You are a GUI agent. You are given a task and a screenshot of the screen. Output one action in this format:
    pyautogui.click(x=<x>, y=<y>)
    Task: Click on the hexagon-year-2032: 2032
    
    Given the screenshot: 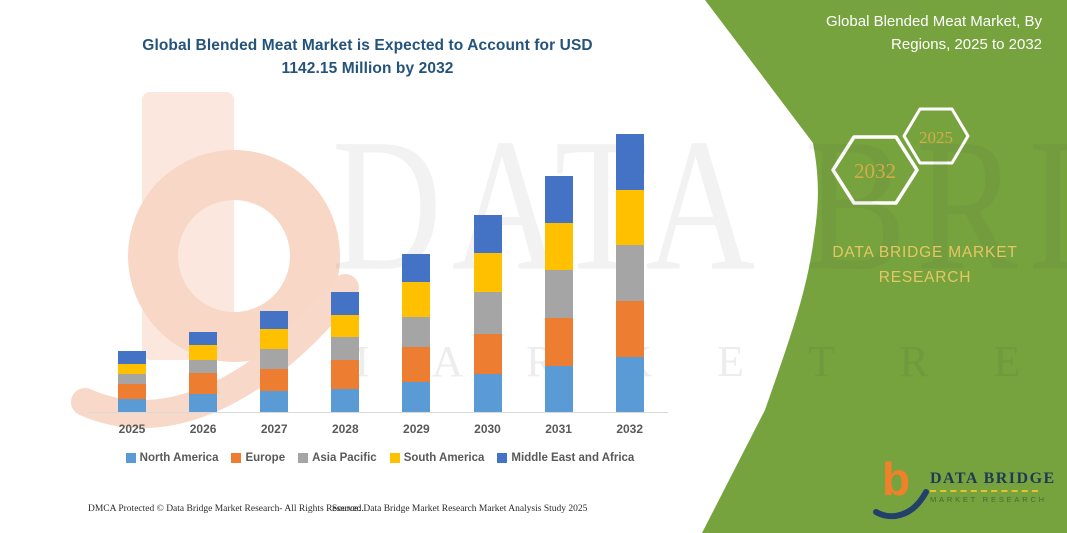 What is the action you would take?
    pyautogui.click(x=875, y=171)
    